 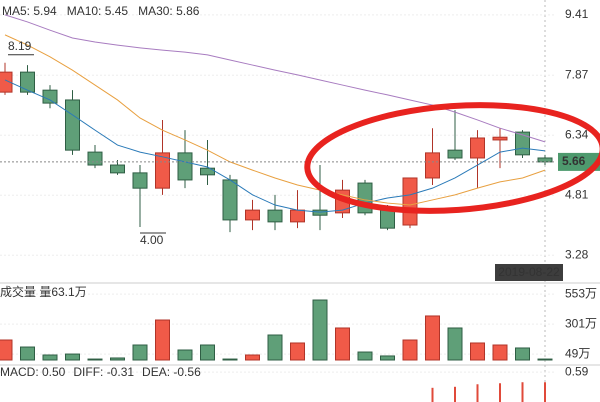 I want to click on highlight-ellipse, so click(x=452, y=158).